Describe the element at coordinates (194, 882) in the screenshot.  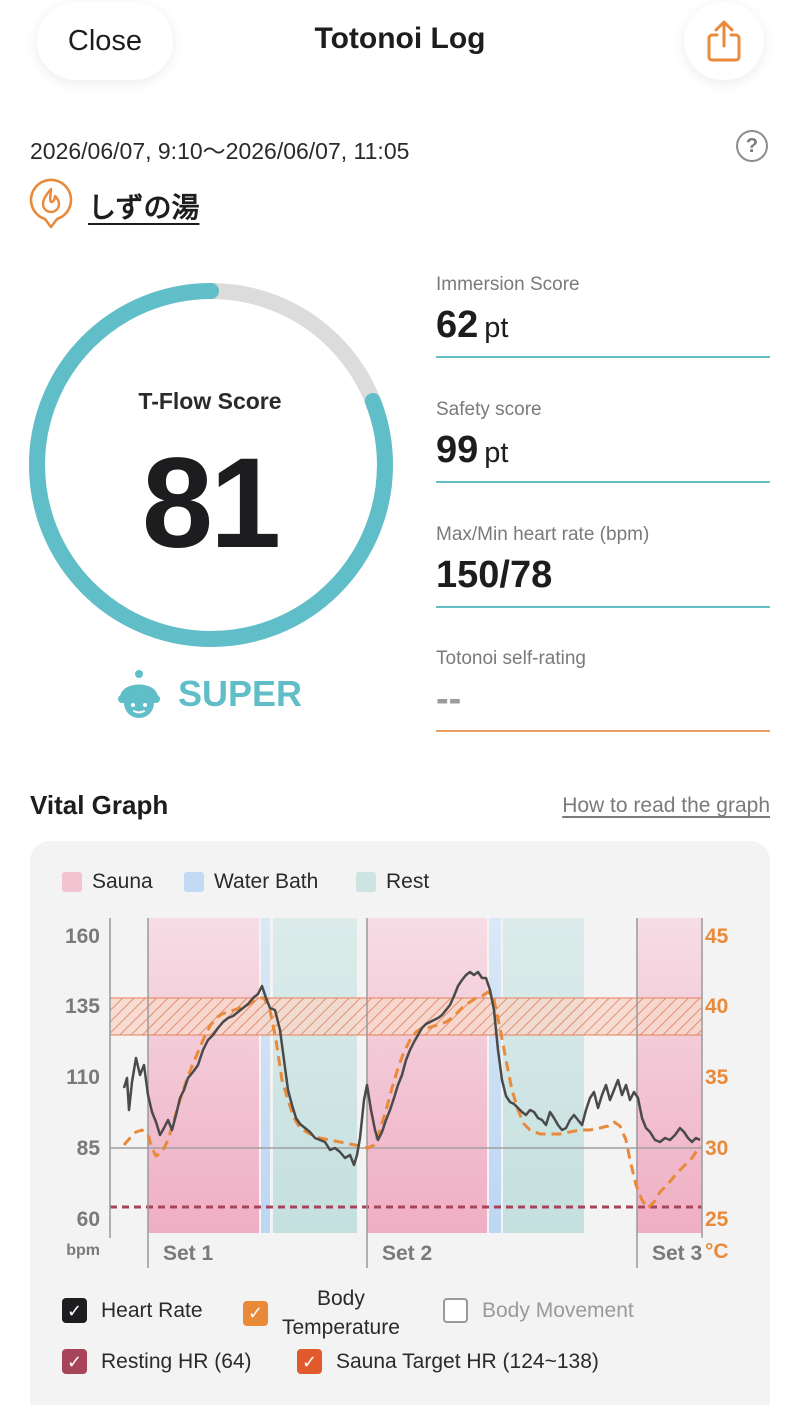
I see `water-bath-swatch` at that location.